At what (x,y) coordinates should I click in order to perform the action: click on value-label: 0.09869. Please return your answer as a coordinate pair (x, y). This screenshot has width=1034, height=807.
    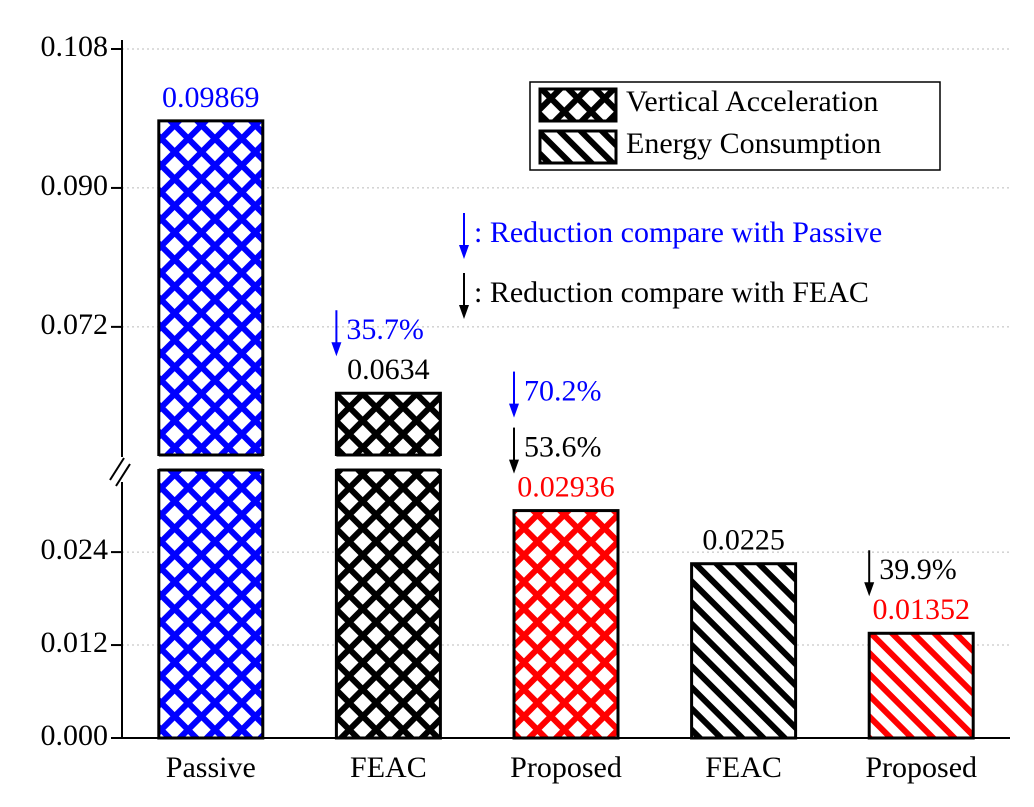
    Looking at the image, I should click on (211, 97).